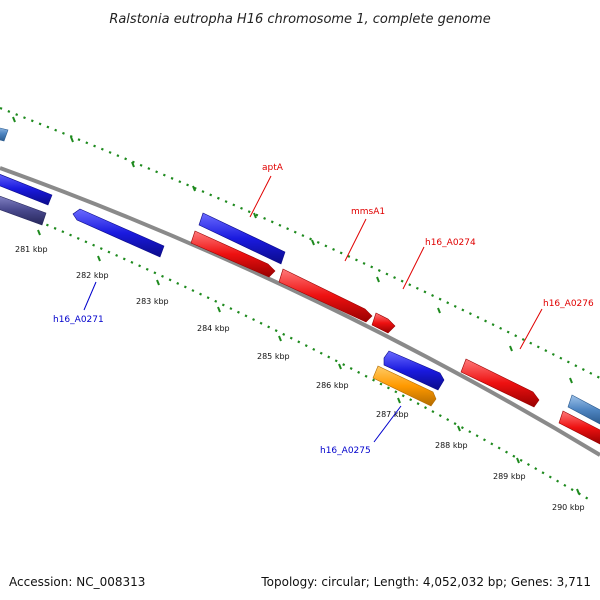  What do you see at coordinates (355, 240) in the screenshot?
I see `leader-mmsa1` at bounding box center [355, 240].